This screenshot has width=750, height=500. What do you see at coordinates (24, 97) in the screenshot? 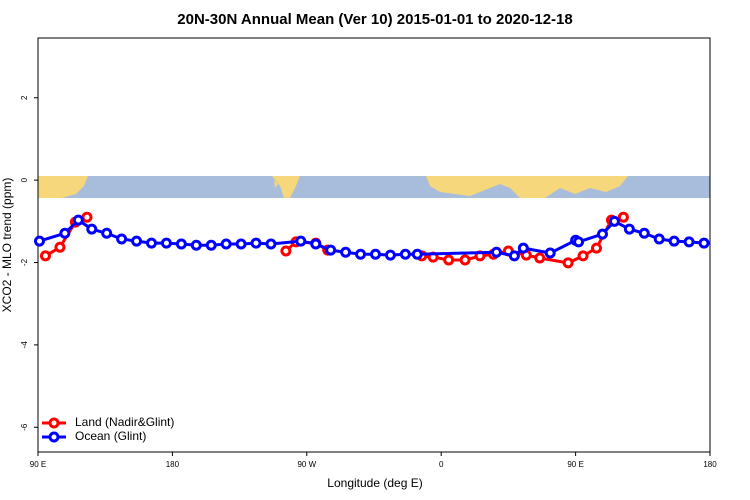
I see `y-tick-label: 2` at bounding box center [24, 97].